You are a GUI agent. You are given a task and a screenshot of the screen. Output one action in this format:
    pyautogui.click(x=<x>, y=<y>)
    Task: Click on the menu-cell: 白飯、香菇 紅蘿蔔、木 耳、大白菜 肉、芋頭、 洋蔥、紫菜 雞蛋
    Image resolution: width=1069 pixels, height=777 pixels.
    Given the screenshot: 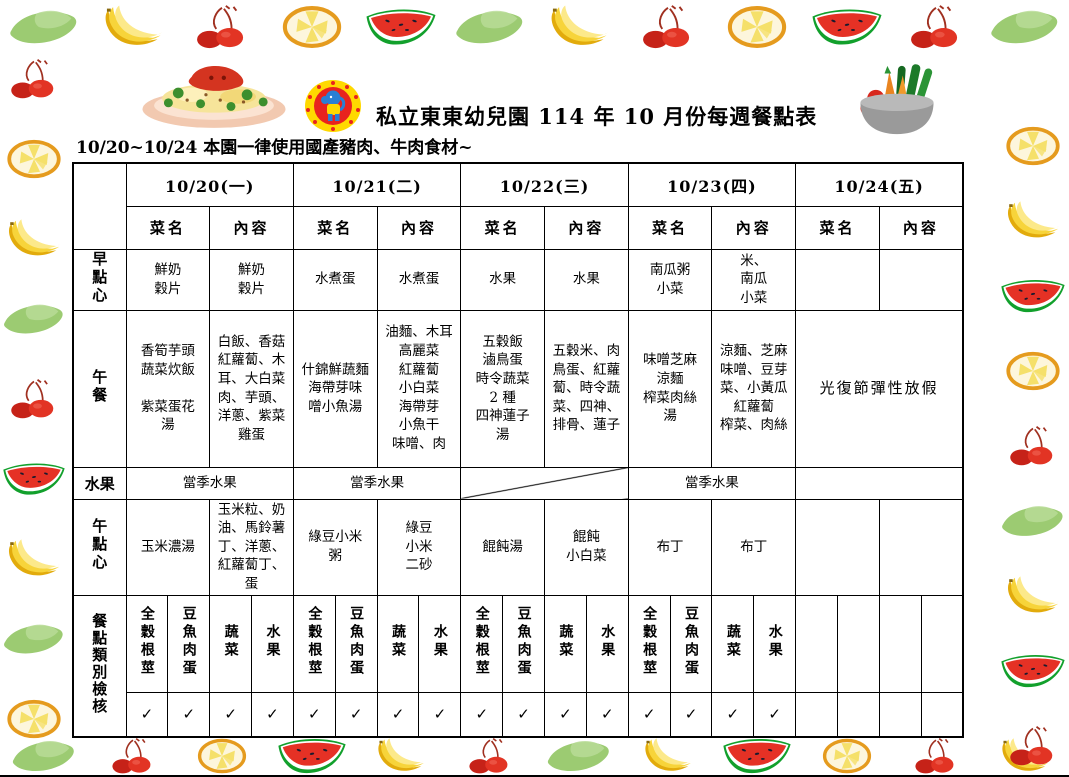 What is the action you would take?
    pyautogui.click(x=251, y=388)
    